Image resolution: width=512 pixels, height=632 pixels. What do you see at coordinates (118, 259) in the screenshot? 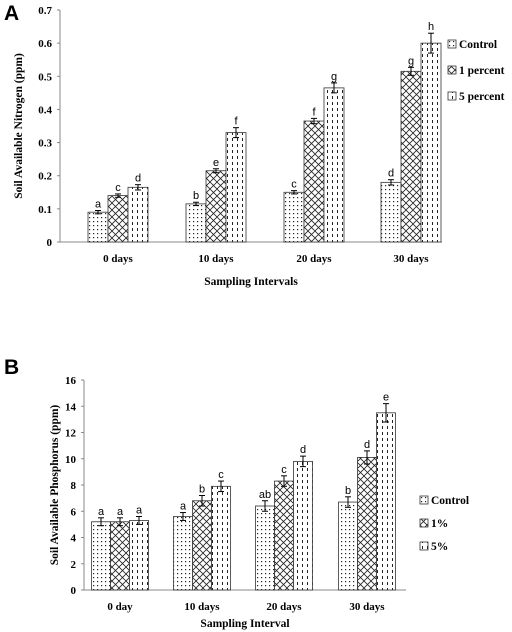
I see `x-tick-label: 0 days` at bounding box center [118, 259].